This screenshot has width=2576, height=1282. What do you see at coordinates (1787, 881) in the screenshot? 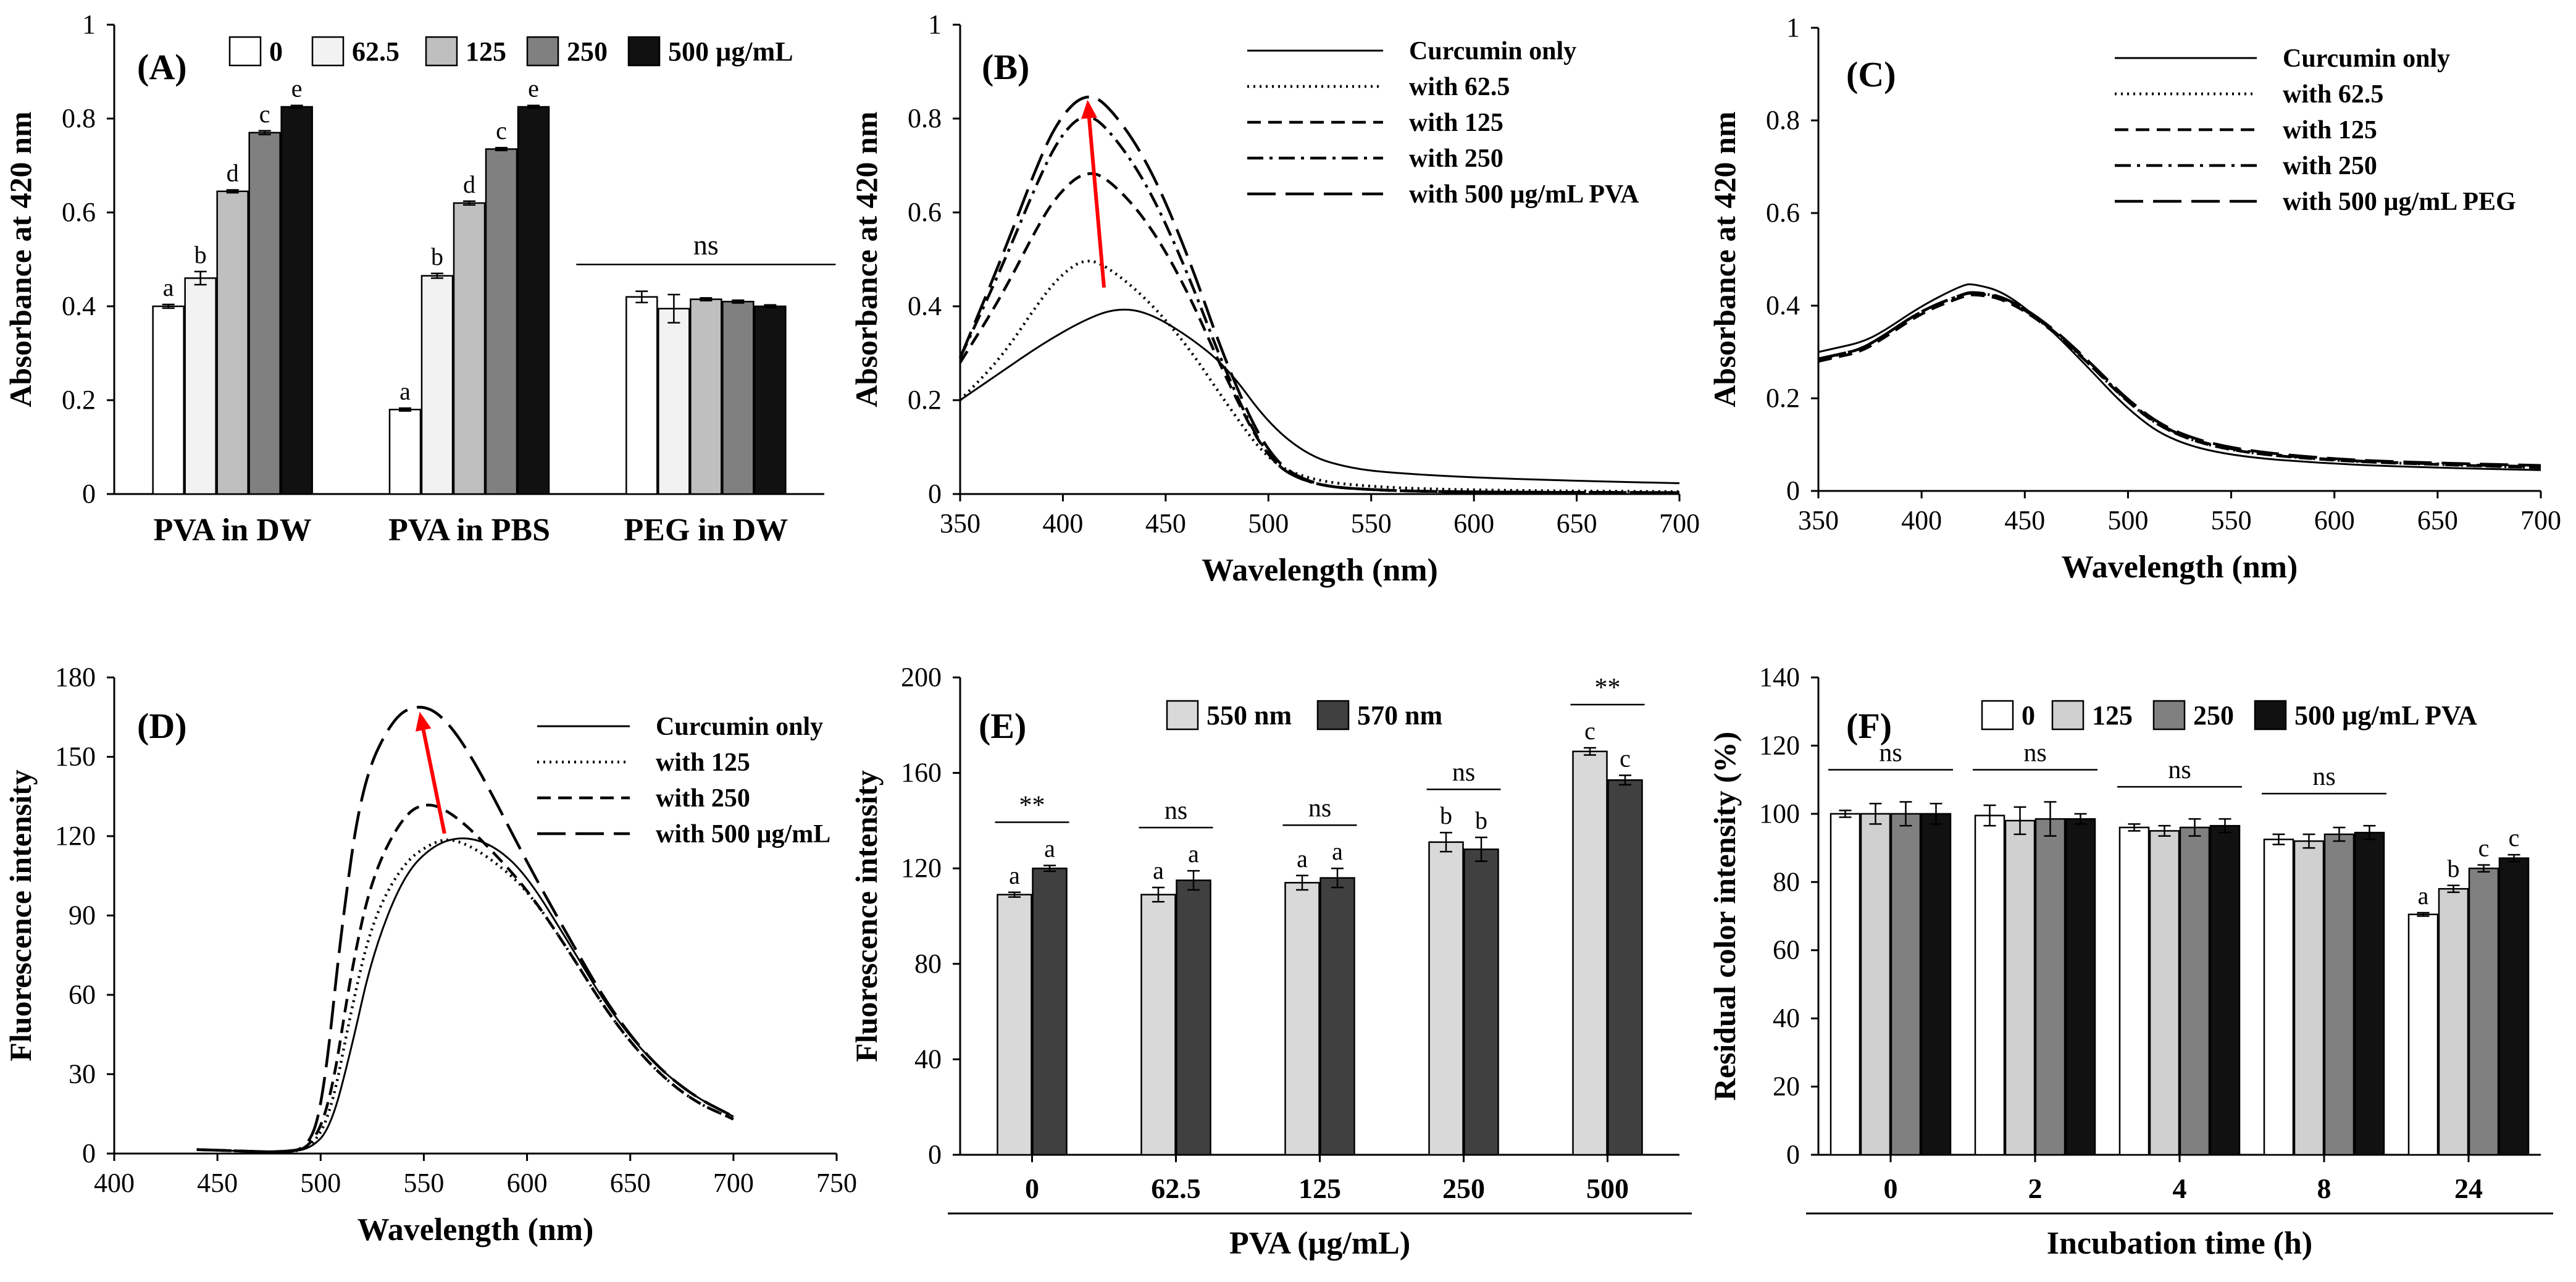
I see `y-tick-label: 80` at bounding box center [1787, 881].